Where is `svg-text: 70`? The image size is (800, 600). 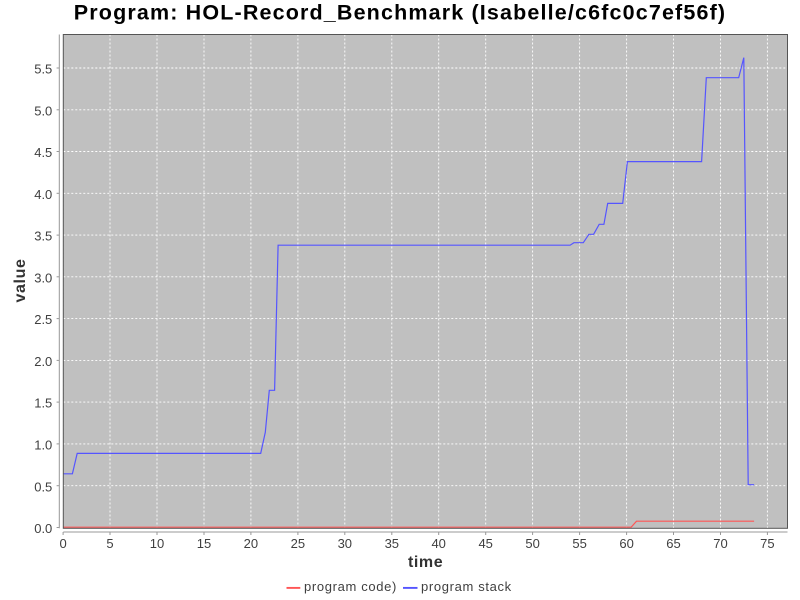
svg-text: 70 is located at coordinates (720, 543).